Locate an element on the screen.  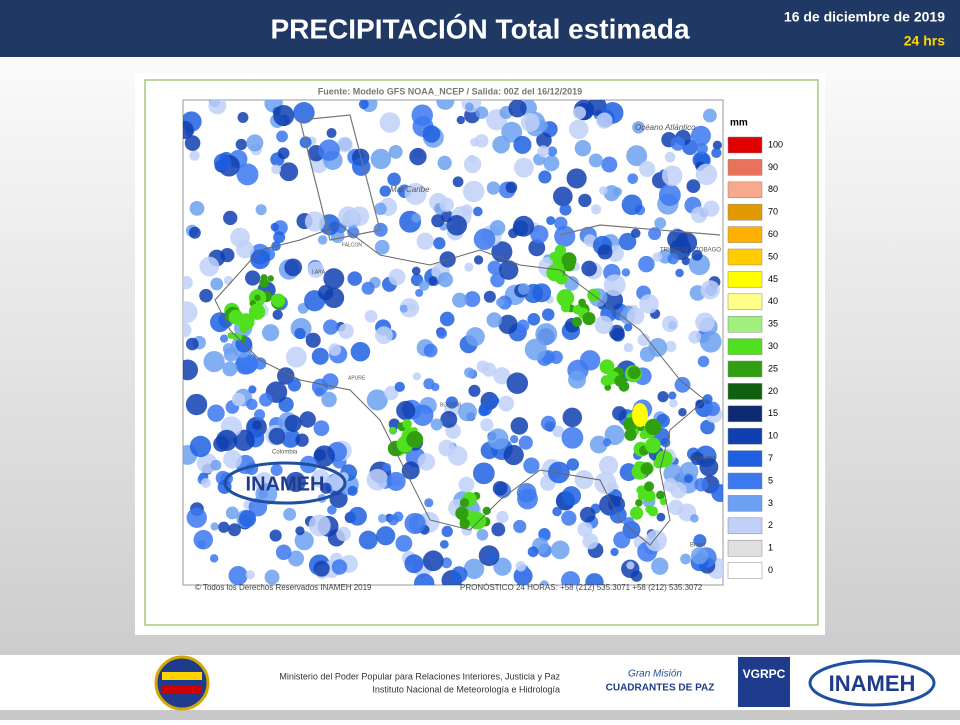
period: 24 hrs is located at coordinates (924, 41).